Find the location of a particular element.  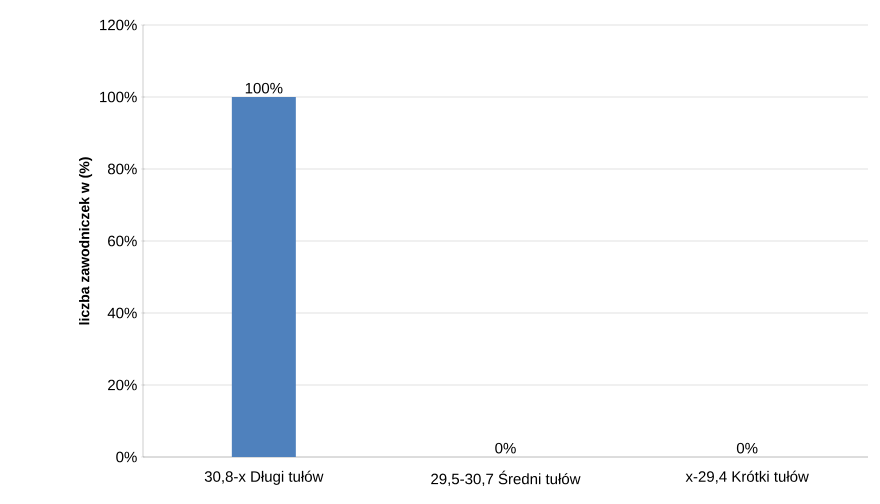

x-tick-label: x-29,4 Krótki tułów is located at coordinates (747, 477).